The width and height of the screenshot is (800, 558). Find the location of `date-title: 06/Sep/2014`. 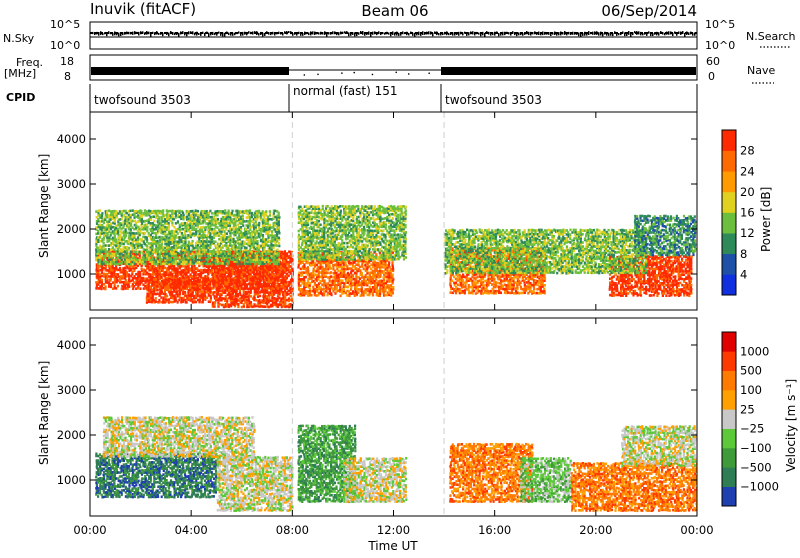

date-title: 06/Sep/2014 is located at coordinates (649, 11).